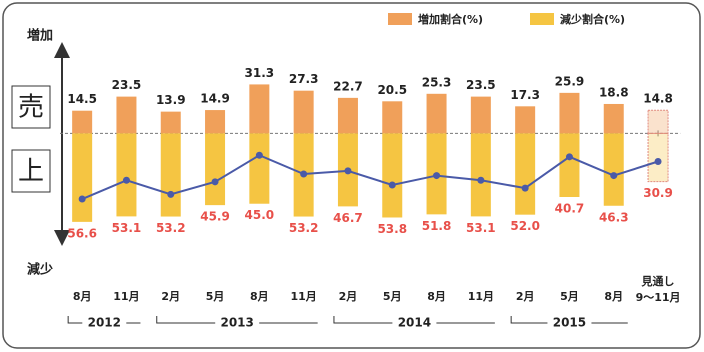  I want to click on value-label: 30.9, so click(658, 193).